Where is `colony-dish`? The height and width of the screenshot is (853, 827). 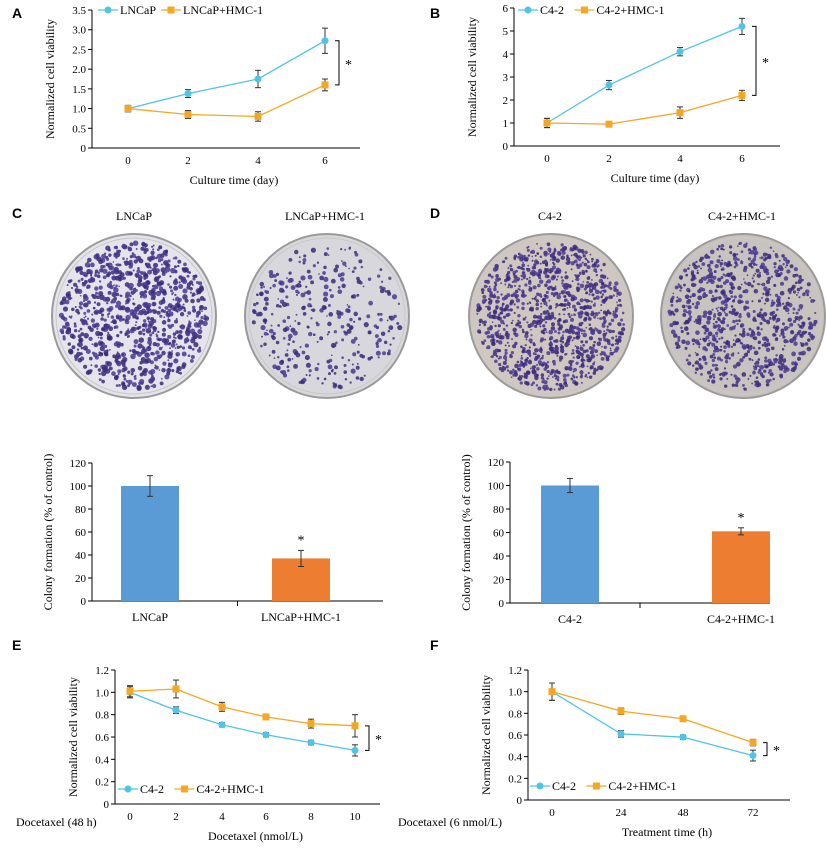
colony-dish is located at coordinates (551, 316).